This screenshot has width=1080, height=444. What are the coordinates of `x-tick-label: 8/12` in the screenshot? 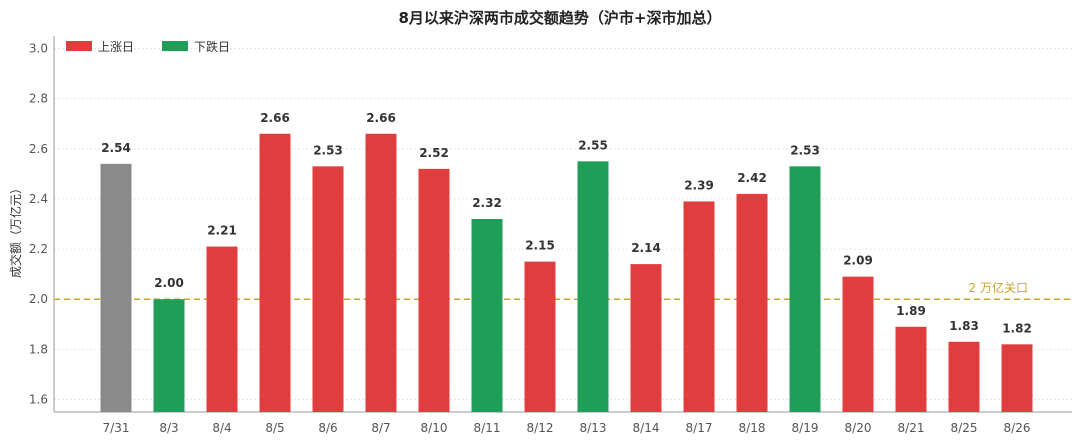 It's located at (540, 428).